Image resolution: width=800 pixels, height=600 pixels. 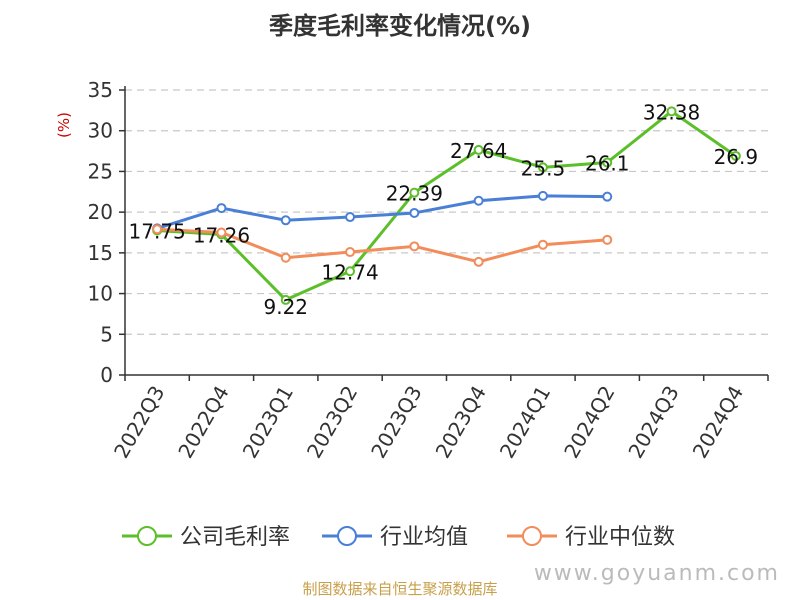 What do you see at coordinates (106, 334) in the screenshot?
I see `y-tick-label: 5` at bounding box center [106, 334].